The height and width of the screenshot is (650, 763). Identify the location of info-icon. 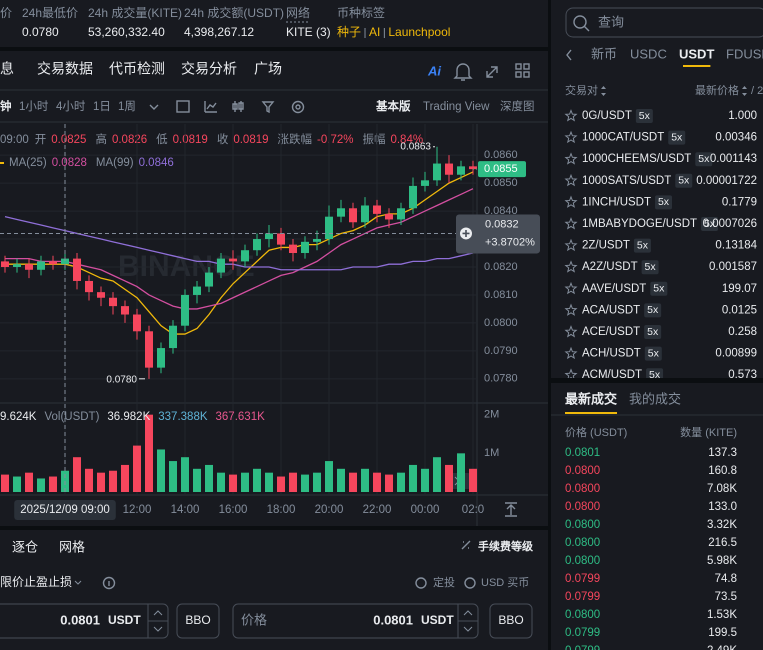
(109, 583).